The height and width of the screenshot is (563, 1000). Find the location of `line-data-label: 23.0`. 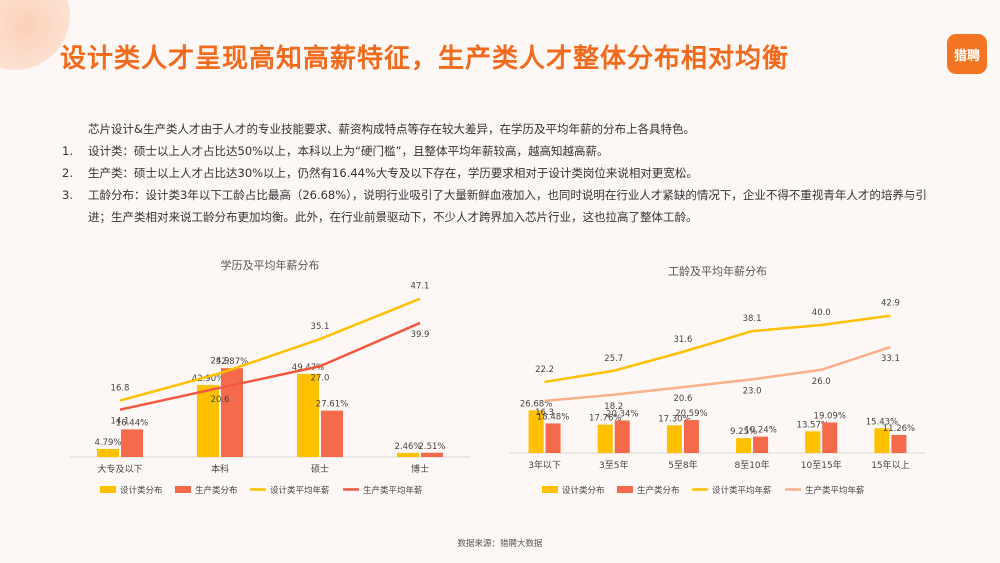

line-data-label: 23.0 is located at coordinates (752, 391).